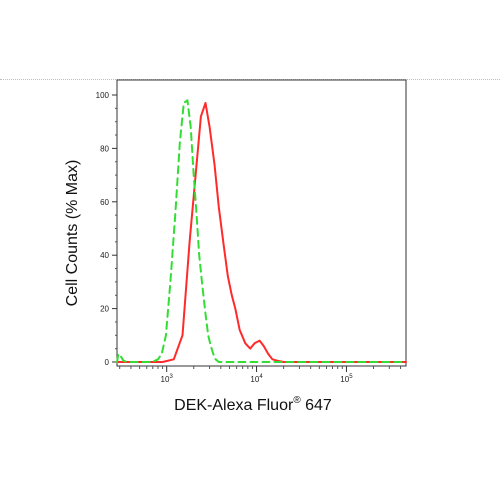 The image size is (500, 500). What do you see at coordinates (297, 400) in the screenshot?
I see `x-axis-label-sup: ®` at bounding box center [297, 400].